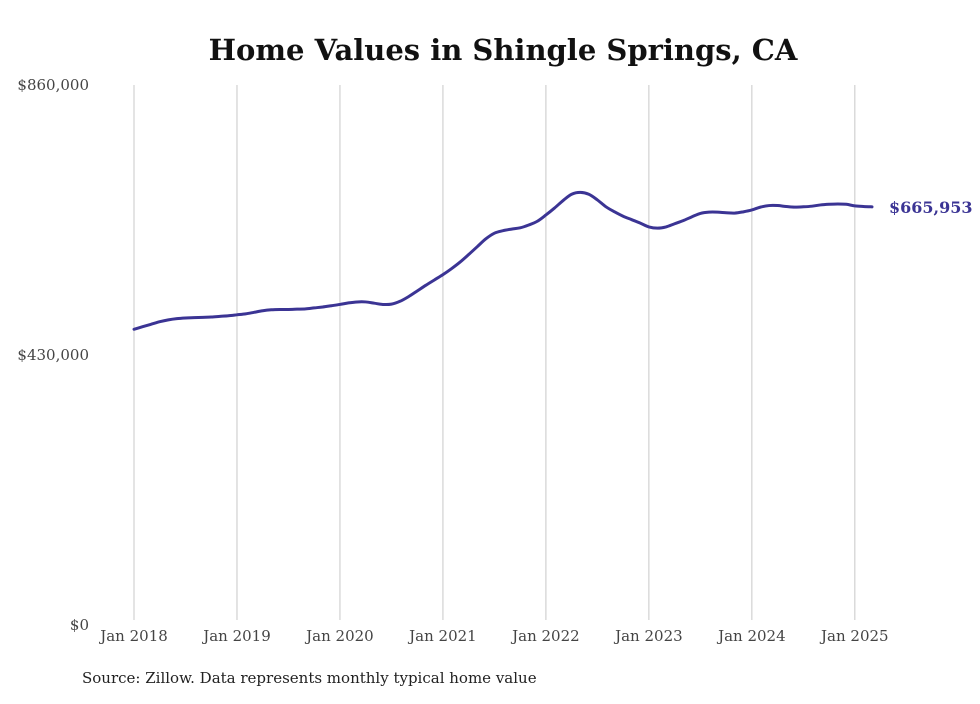 This screenshot has height=704, width=980. What do you see at coordinates (236, 636) in the screenshot?
I see `x-tick-label-1: Jan 2019` at bounding box center [236, 636].